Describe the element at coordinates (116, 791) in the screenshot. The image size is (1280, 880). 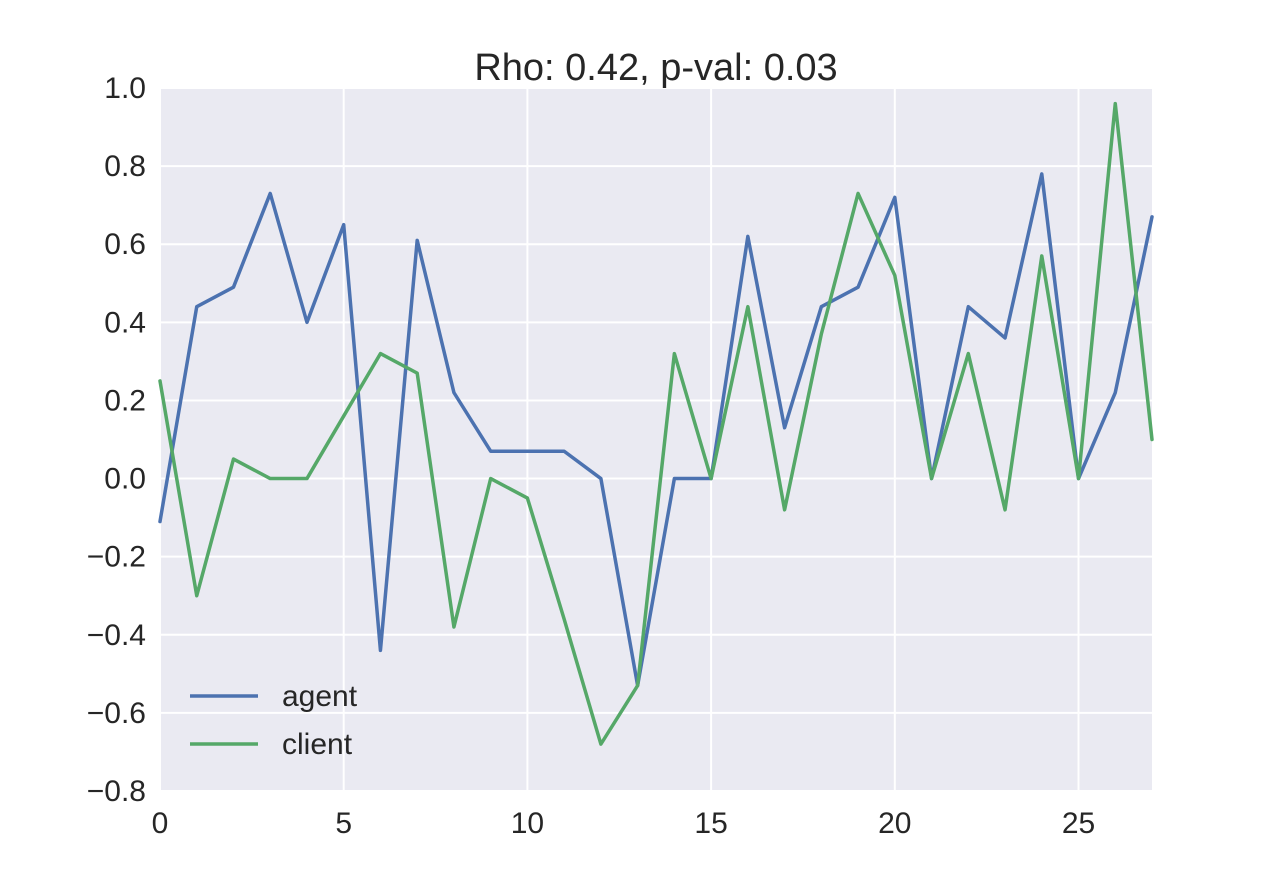
I see `y-tick-label: −0.8` at that location.